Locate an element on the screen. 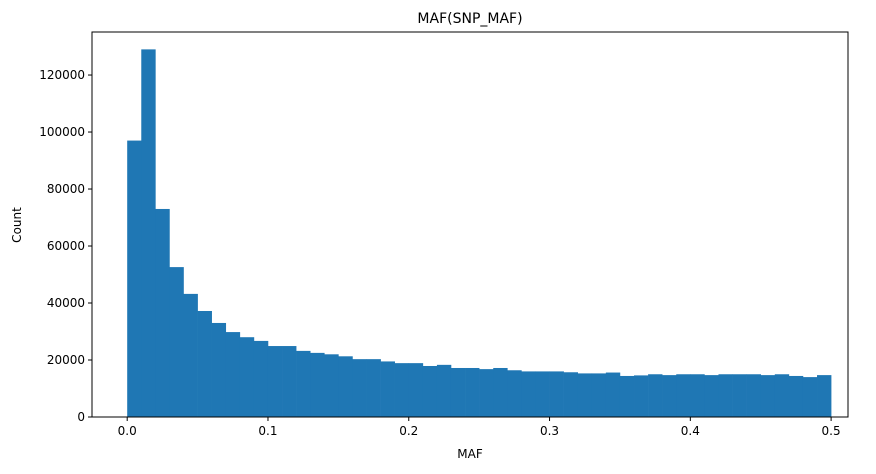  x-tick-label: 0.1 is located at coordinates (267, 431).